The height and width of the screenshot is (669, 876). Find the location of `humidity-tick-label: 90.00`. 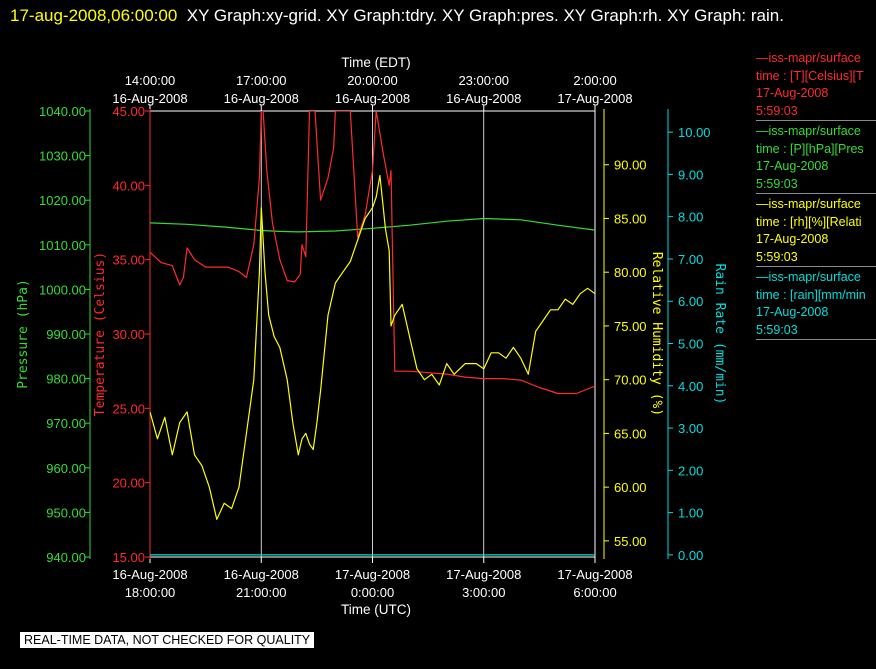

humidity-tick-label: 90.00 is located at coordinates (630, 165).